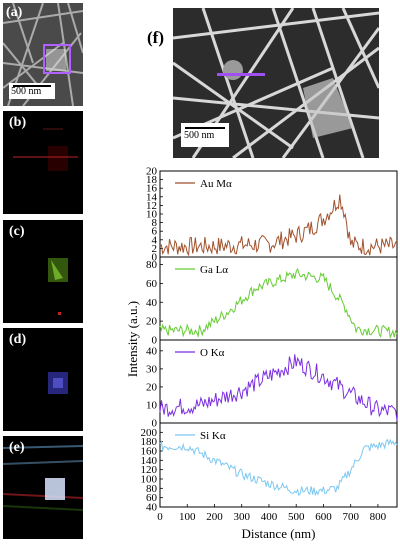  Describe the element at coordinates (26, 91) in the screenshot. I see `scale-bar-a-text: 500 nm` at that location.